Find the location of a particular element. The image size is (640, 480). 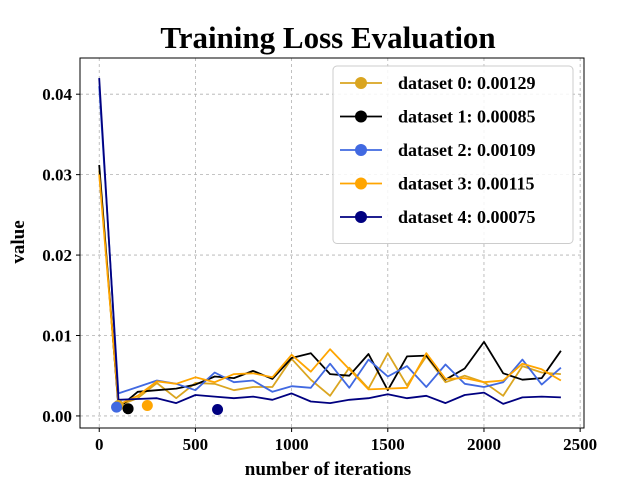

legend-label: dataset 2: 0.00109 is located at coordinates (467, 150).